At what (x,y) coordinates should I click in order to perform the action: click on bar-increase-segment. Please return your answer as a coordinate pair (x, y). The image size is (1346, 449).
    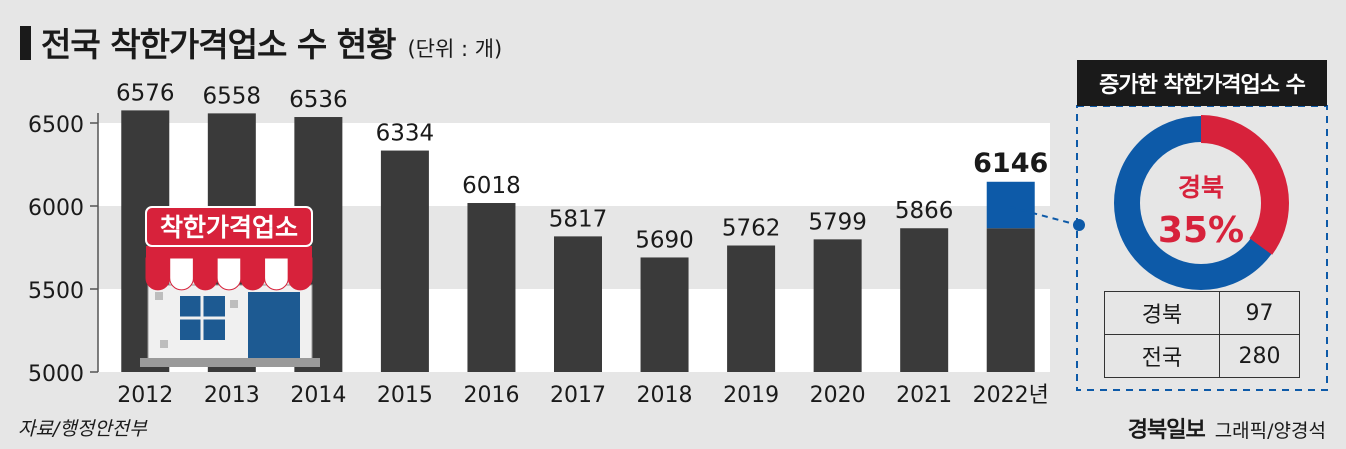
    Looking at the image, I should click on (1010, 205).